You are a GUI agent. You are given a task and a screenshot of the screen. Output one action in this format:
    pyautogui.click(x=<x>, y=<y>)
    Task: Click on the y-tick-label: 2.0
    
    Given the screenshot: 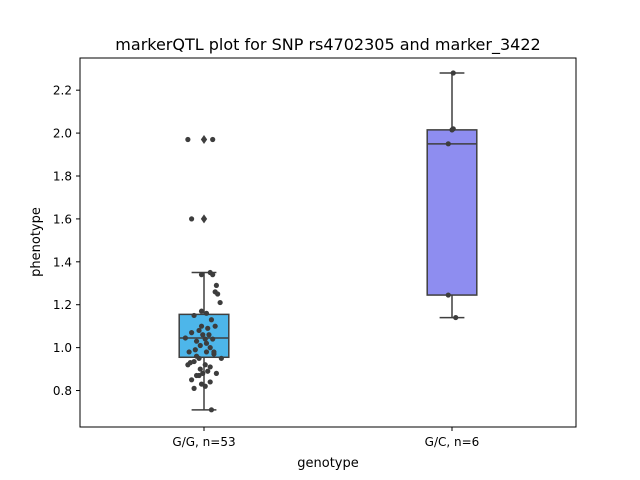 What is the action you would take?
    pyautogui.click(x=62, y=134)
    